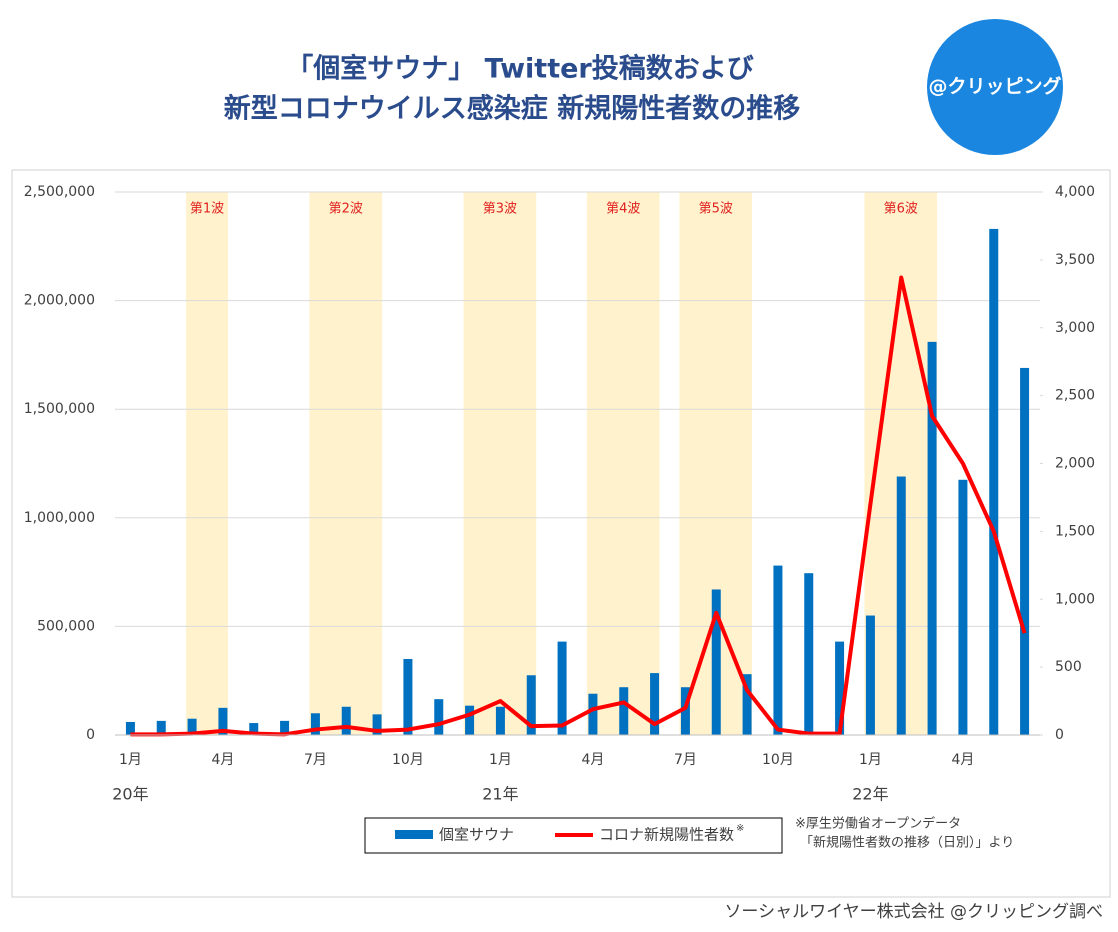 The width and height of the screenshot is (1118, 932). Describe the element at coordinates (870, 794) in the screenshot. I see `year-label: 22年` at that location.